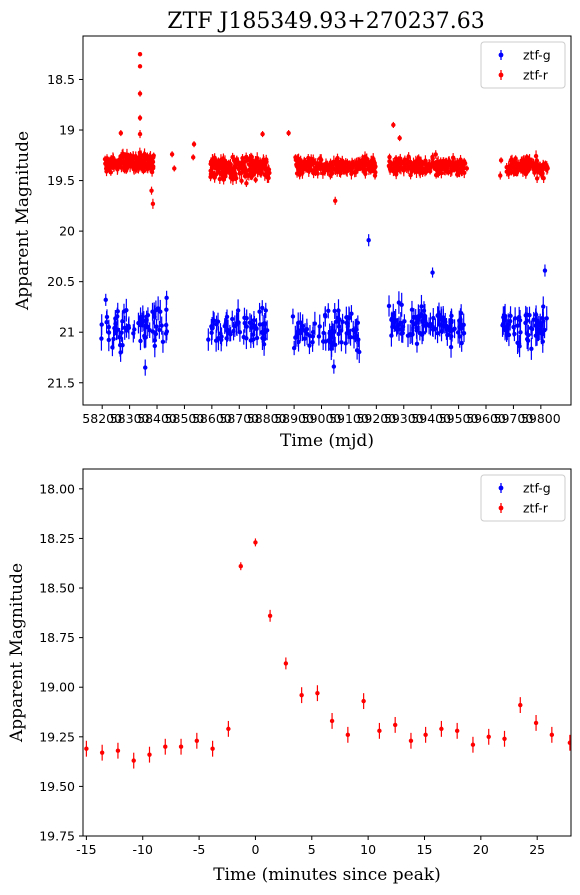 The image size is (580, 895). I want to click on x-tick-label: 15, so click(425, 849).